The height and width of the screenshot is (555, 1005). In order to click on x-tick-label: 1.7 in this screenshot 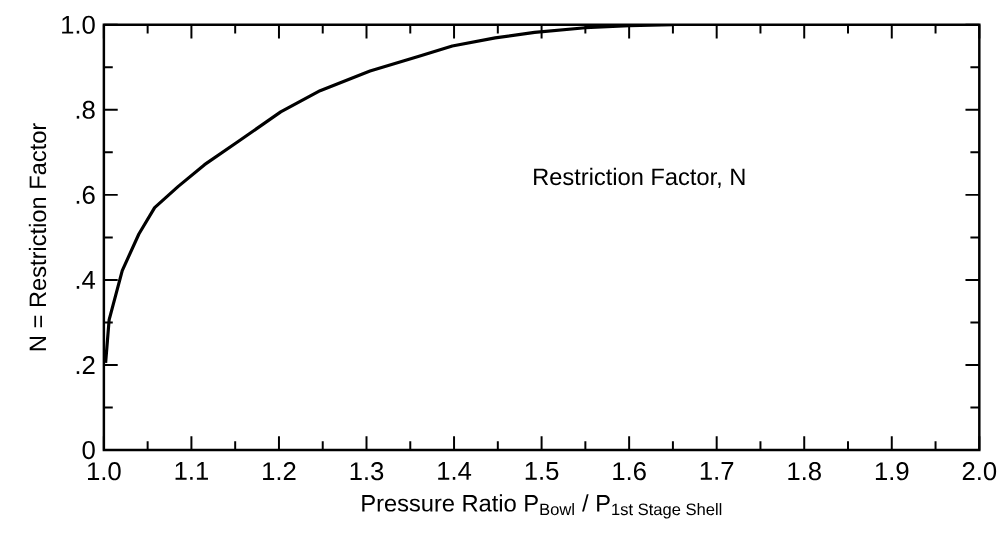, I will do `click(717, 471)`.